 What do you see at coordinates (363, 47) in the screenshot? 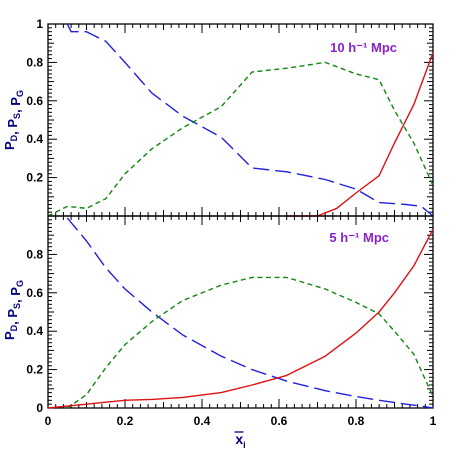
I see `panel-annotation: 10 h⁻¹ Mpc` at bounding box center [363, 47].